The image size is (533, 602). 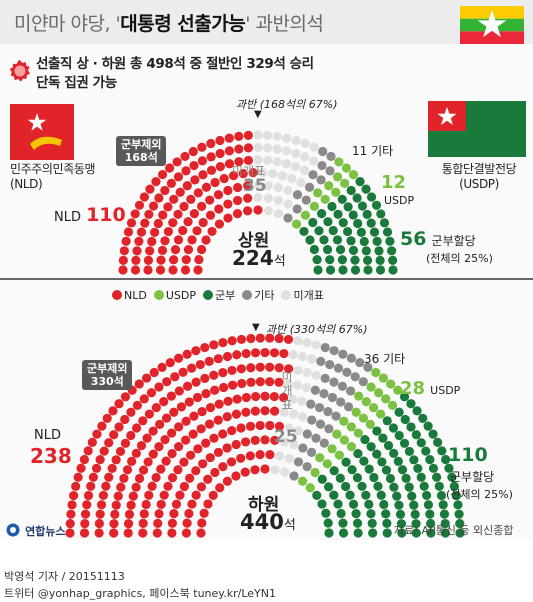 I want to click on page-title: 미얀마 야당, '대통령 선출가능' 과반의석, so click(x=169, y=22).